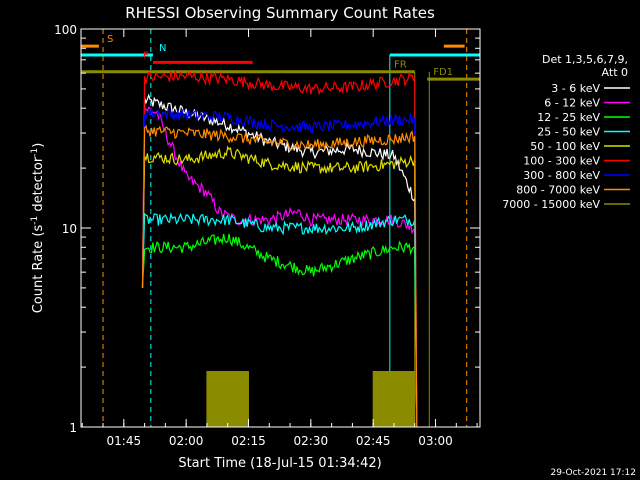  What do you see at coordinates (65, 30) in the screenshot?
I see `y-tick-label-2: 100` at bounding box center [65, 30].